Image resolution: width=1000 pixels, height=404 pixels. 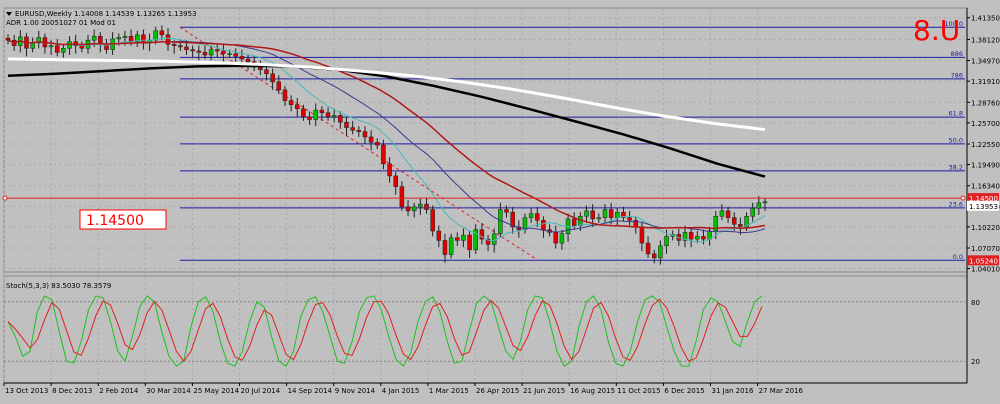 I want to click on price-tick-label: 1.07070, so click(x=985, y=249).